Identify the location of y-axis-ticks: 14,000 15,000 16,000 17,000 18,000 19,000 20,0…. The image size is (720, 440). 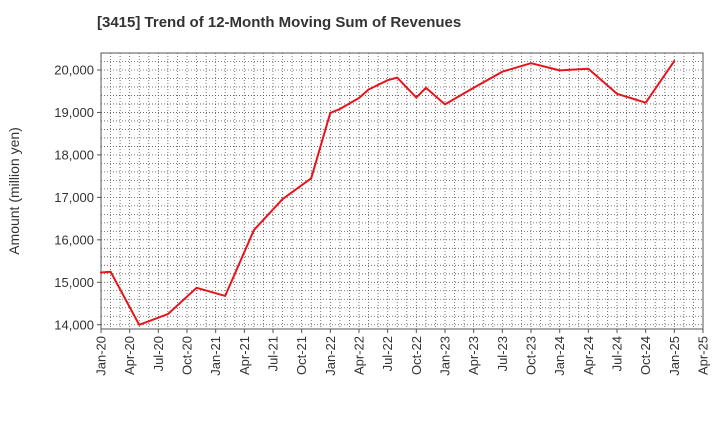
(77, 197).